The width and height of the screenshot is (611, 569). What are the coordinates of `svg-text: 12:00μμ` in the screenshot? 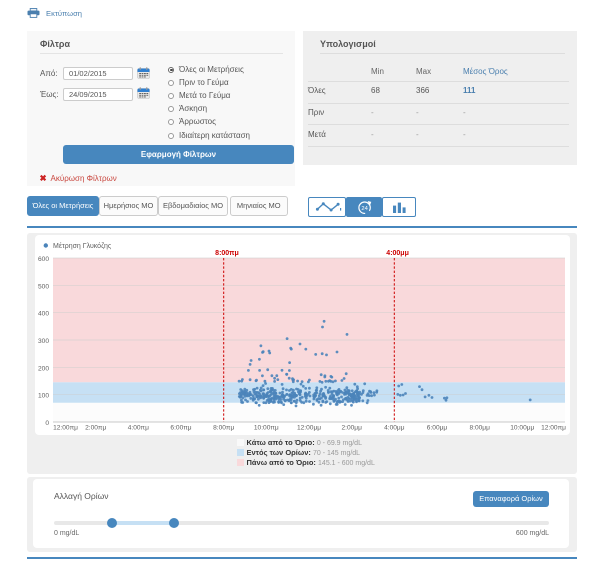 It's located at (309, 428).